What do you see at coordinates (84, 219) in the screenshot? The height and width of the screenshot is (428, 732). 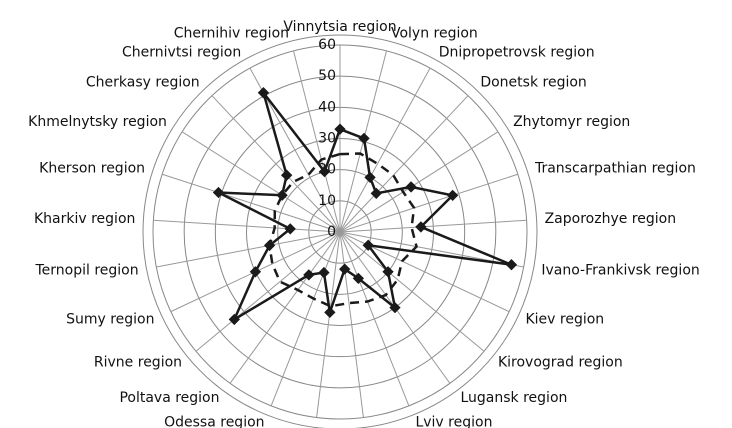 I see `category-label: Kharkiv region` at bounding box center [84, 219].